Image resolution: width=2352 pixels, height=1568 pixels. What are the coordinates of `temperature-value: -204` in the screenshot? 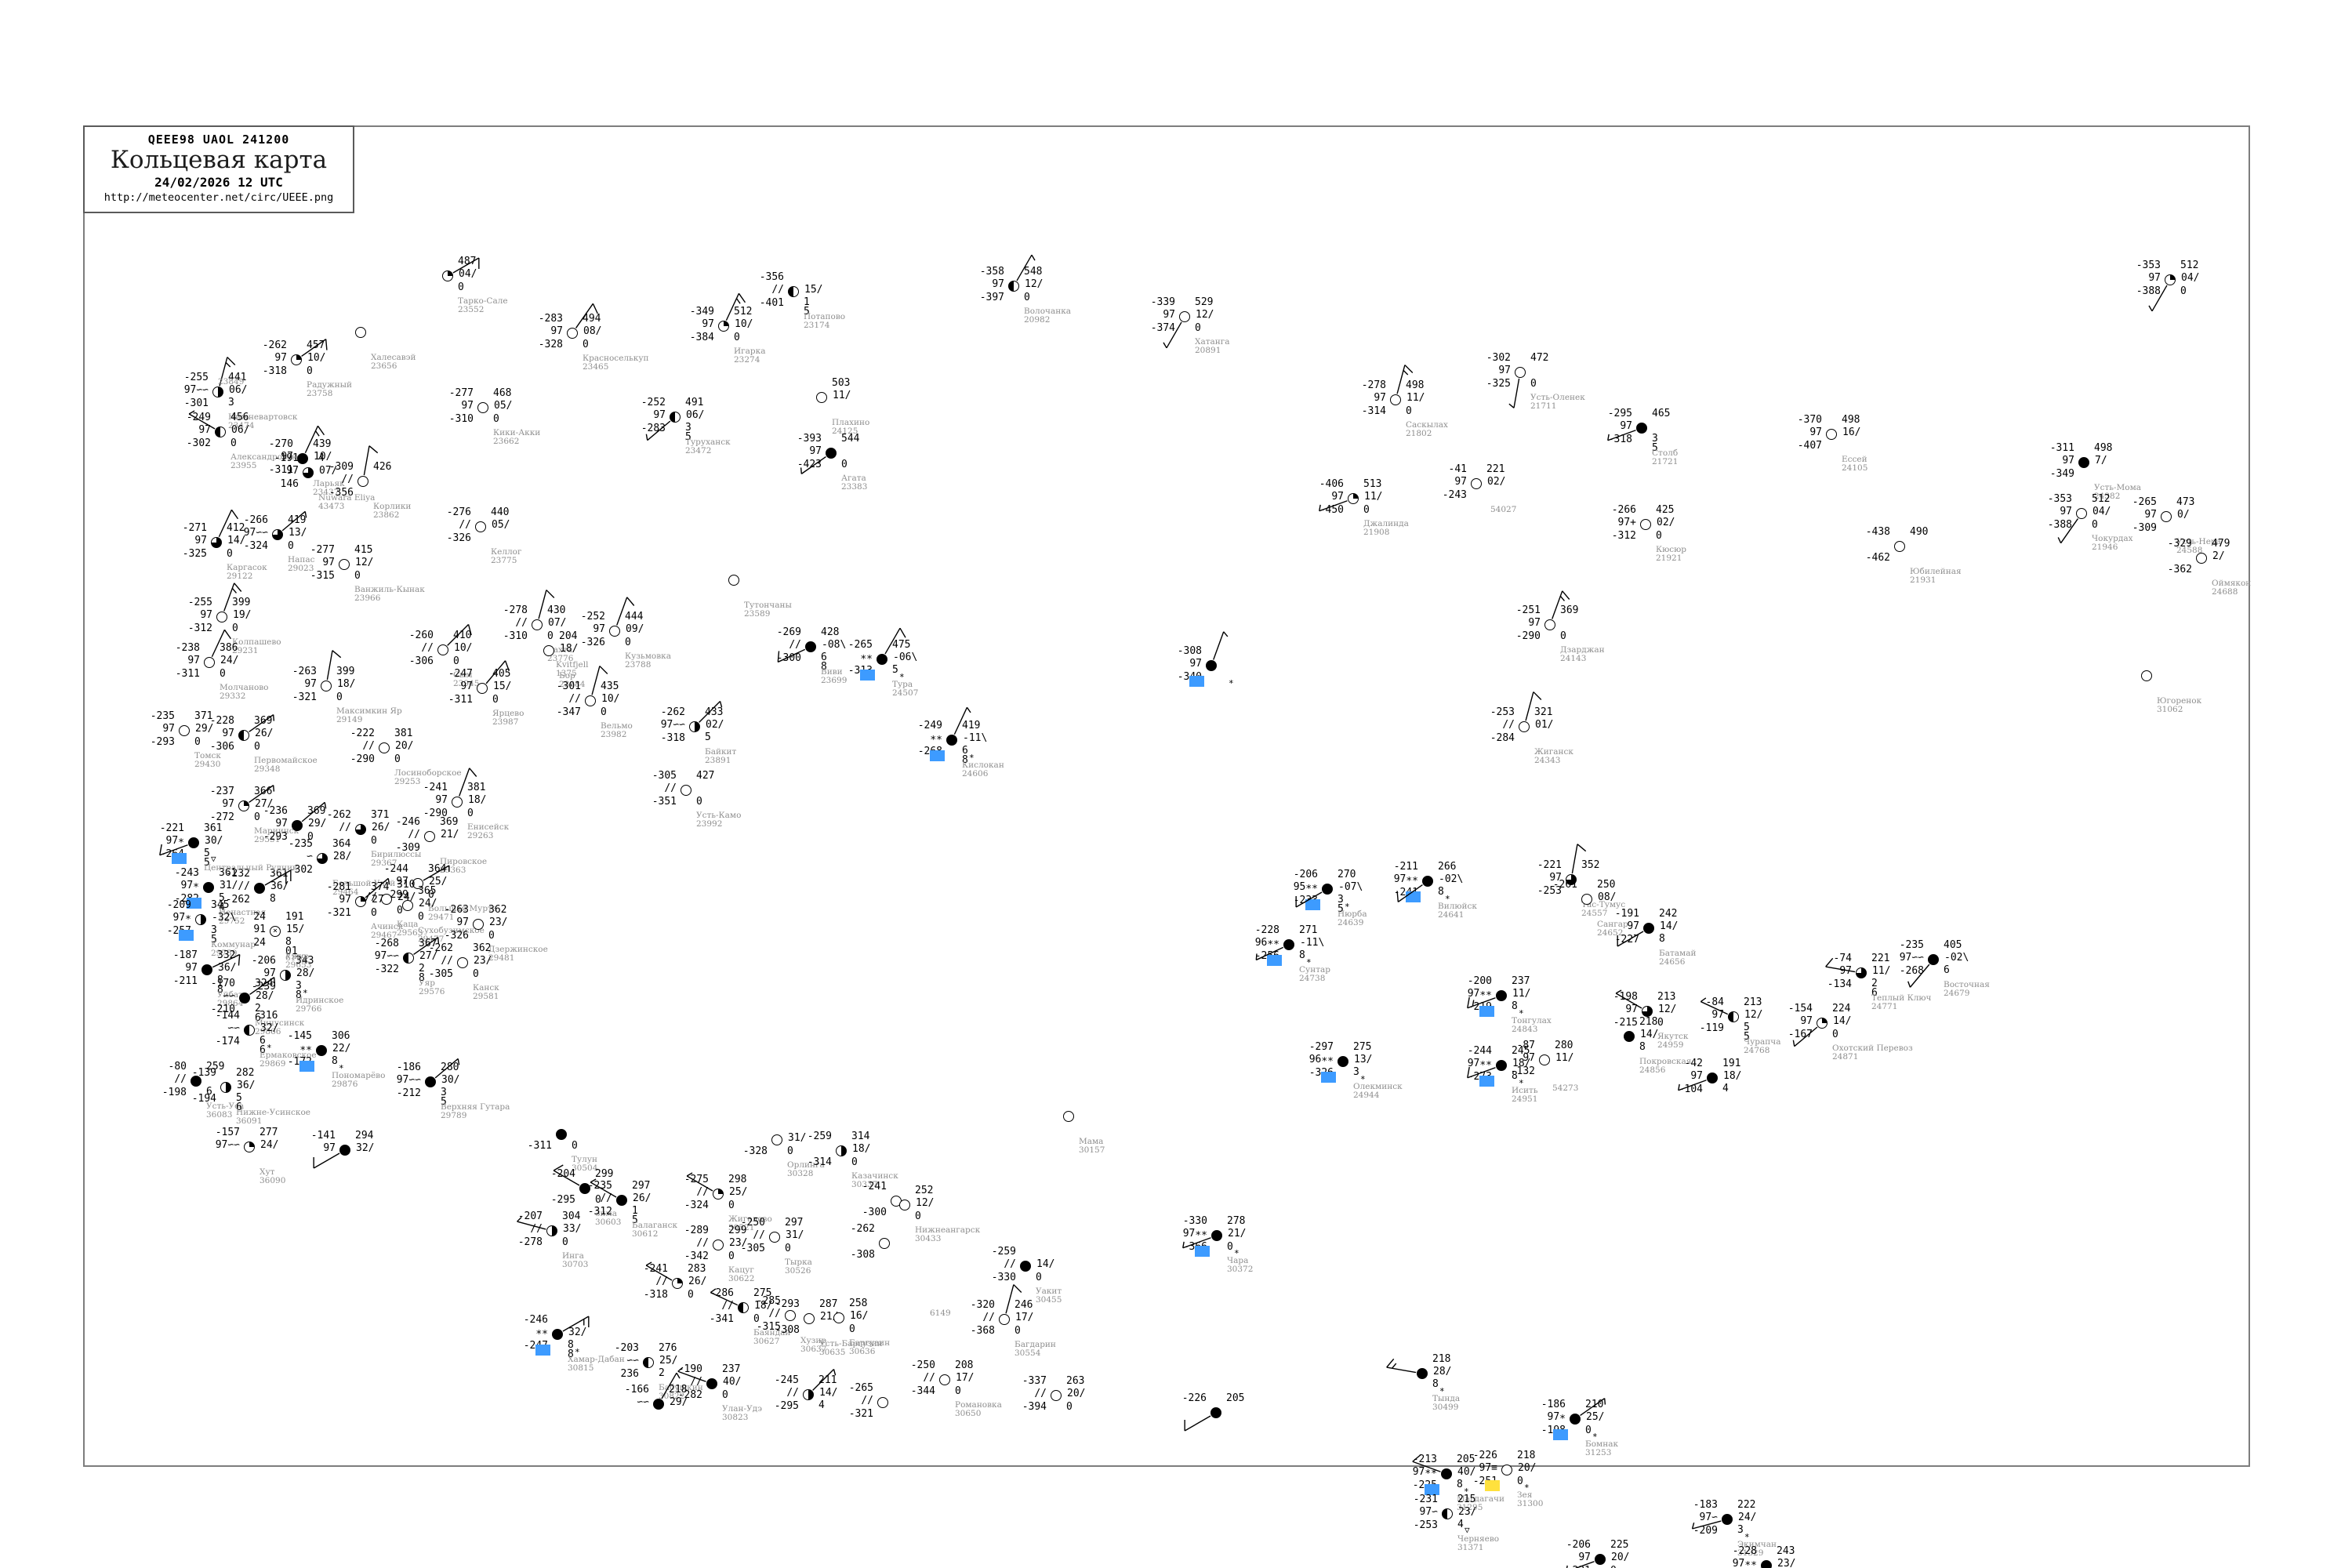 It's located at (562, 1174).